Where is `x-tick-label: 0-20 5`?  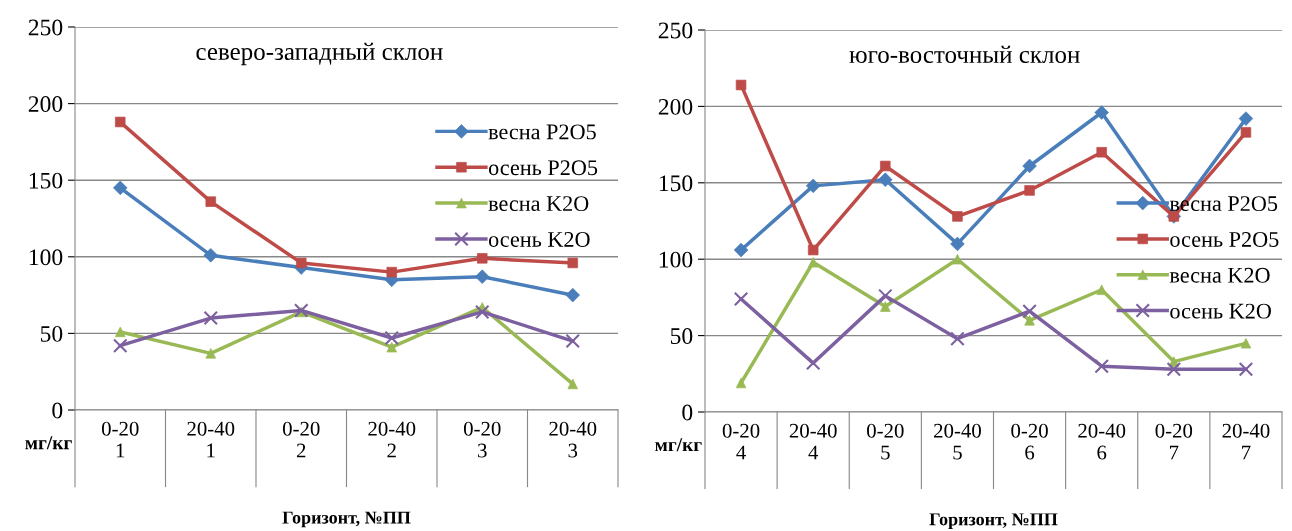 x-tick-label: 0-20 5 is located at coordinates (885, 441).